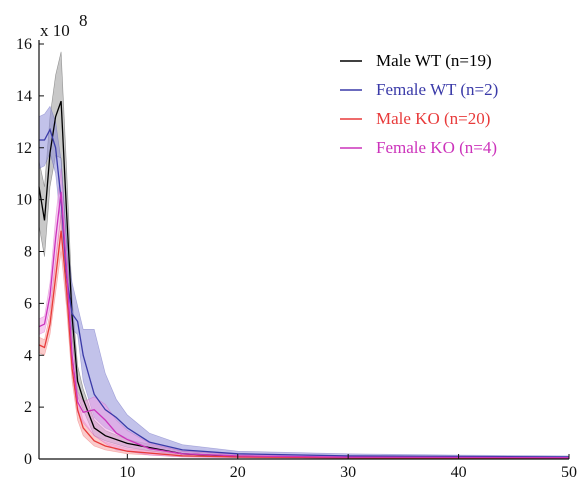 This screenshot has height=481, width=581. Describe the element at coordinates (434, 60) in the screenshot. I see `legend-label-1: Male WT (n=19)` at that location.